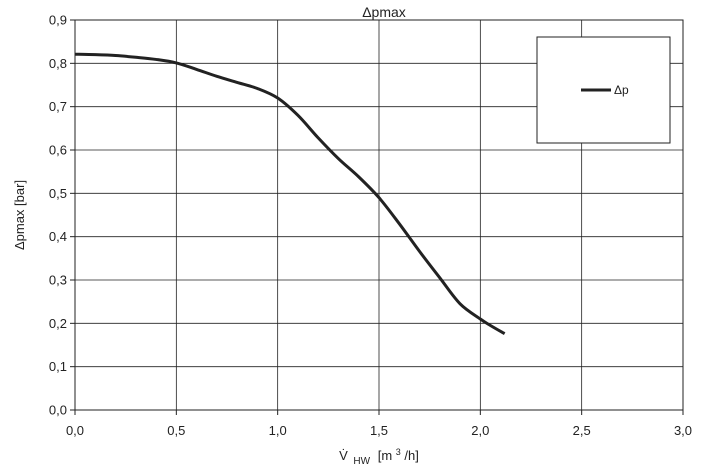 The height and width of the screenshot is (468, 712). I want to click on x-axis-label-symbol: V̇, so click(343, 455).